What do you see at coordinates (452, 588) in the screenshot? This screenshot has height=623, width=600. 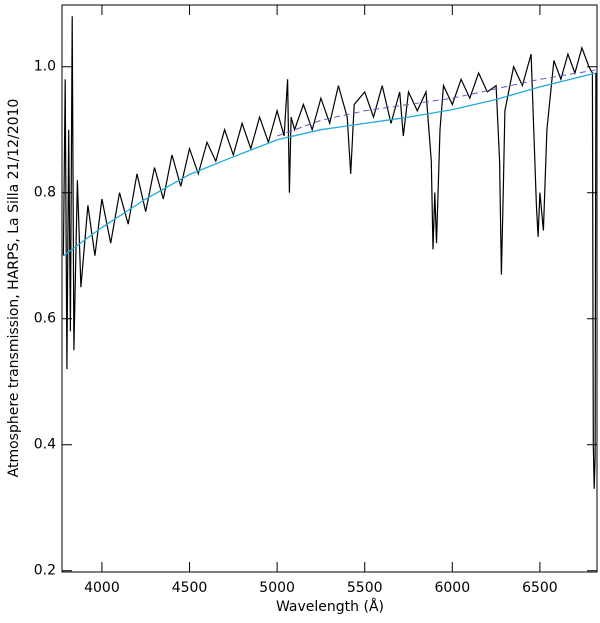 I see `x-tick-label: 6000` at bounding box center [452, 588].